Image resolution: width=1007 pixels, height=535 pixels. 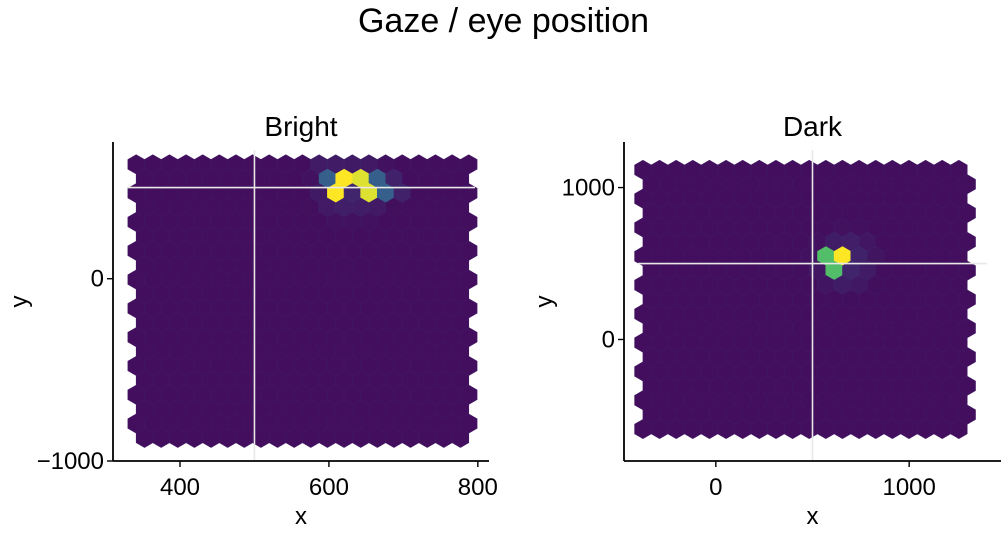 I want to click on figure-title: Gaze / eye position, so click(x=503, y=21).